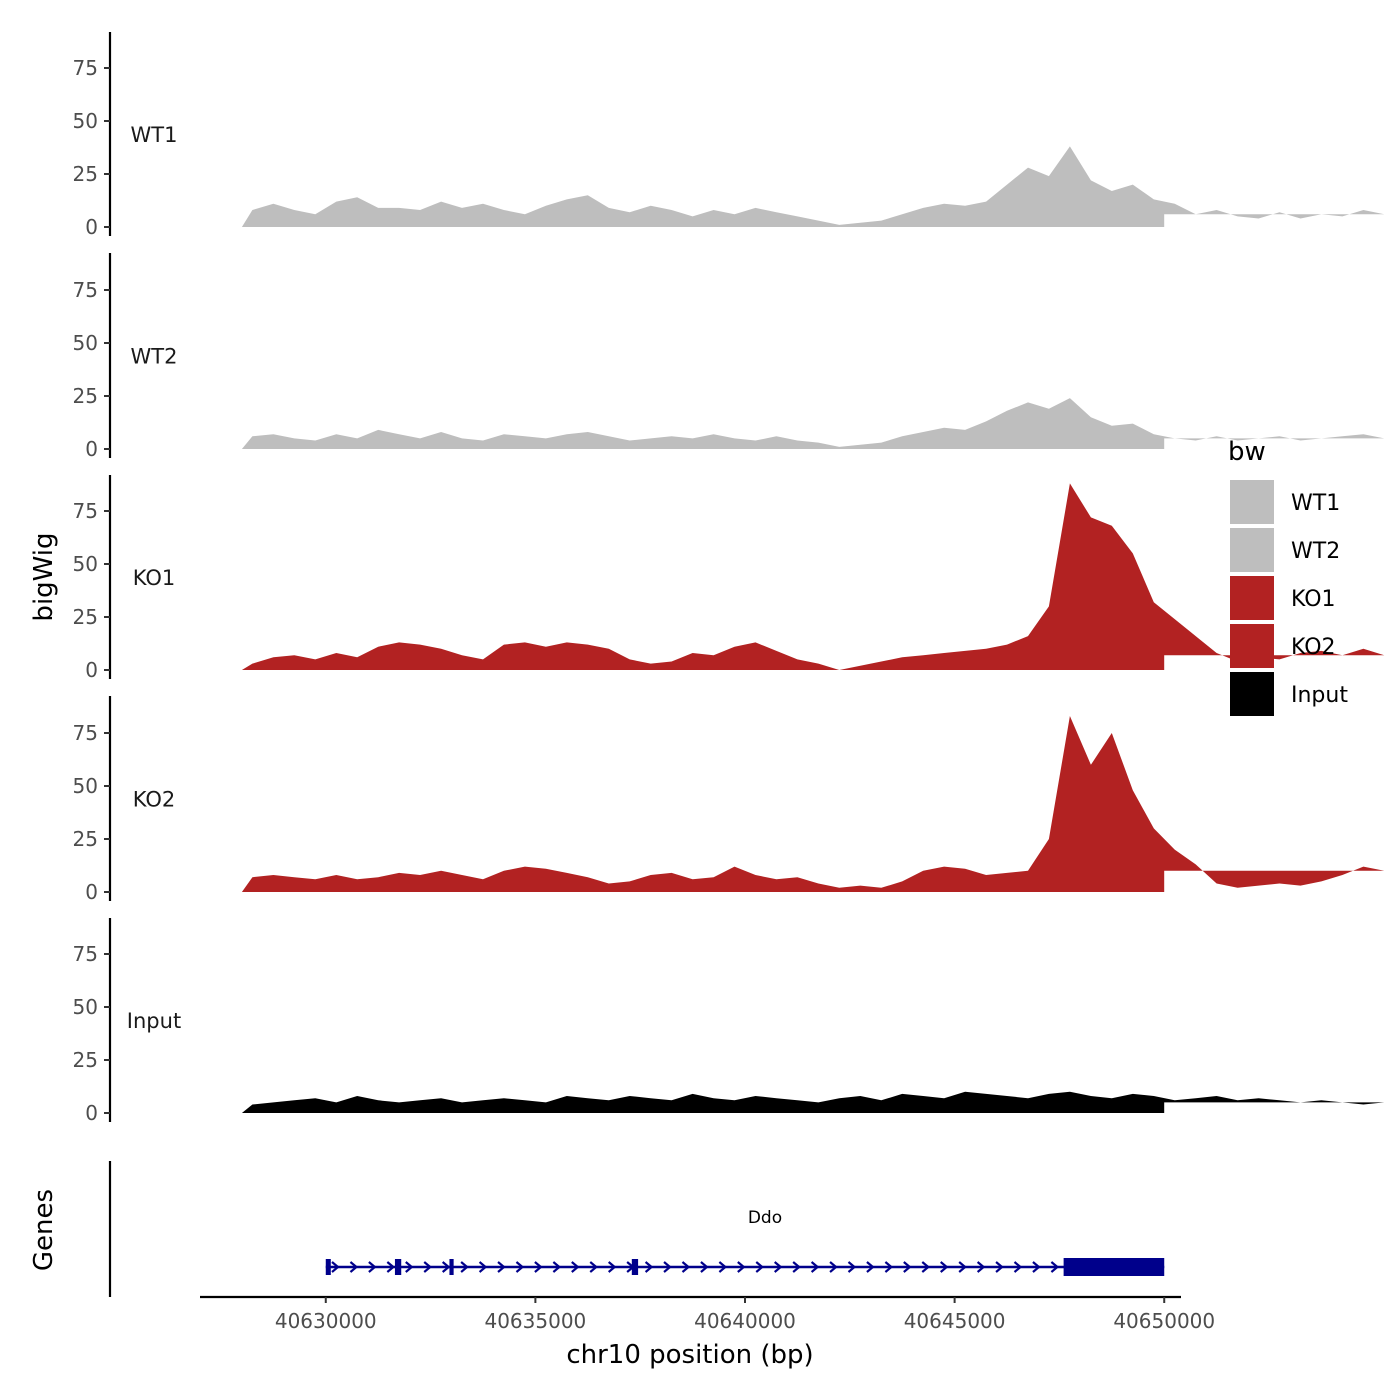 The height and width of the screenshot is (1400, 1400). Describe the element at coordinates (1315, 503) in the screenshot. I see `legend-label-wt1: WT1` at that location.